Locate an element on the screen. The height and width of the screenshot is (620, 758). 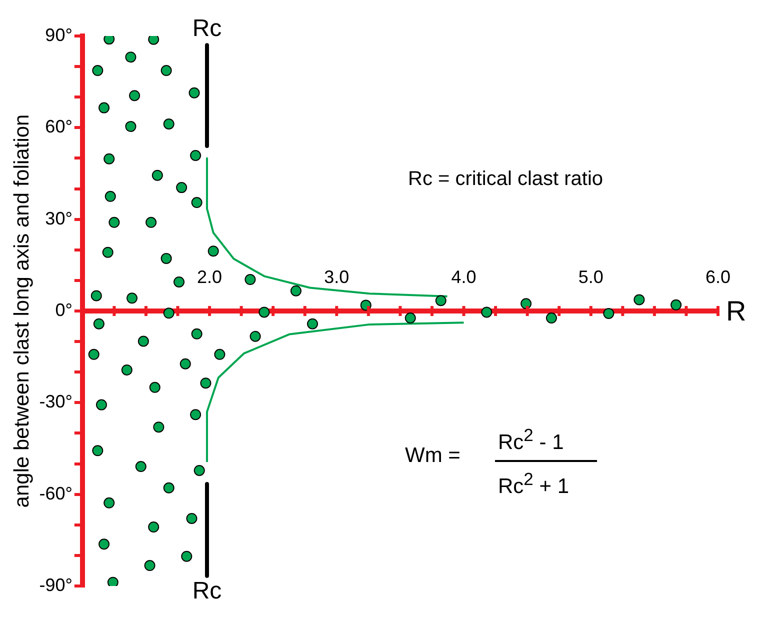
y-tick-label: 90° is located at coordinates (58, 34).